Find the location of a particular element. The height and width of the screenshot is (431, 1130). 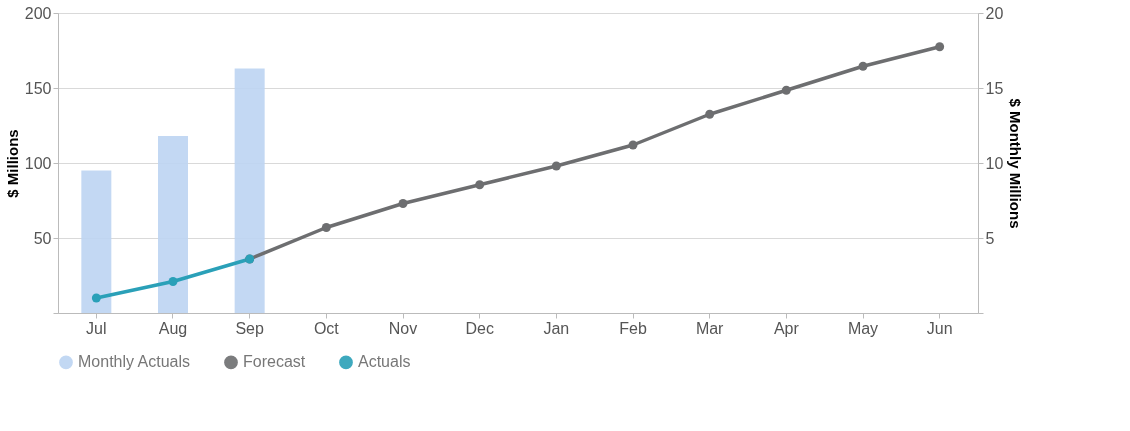

y-axis-title: $ Millions is located at coordinates (12, 163).